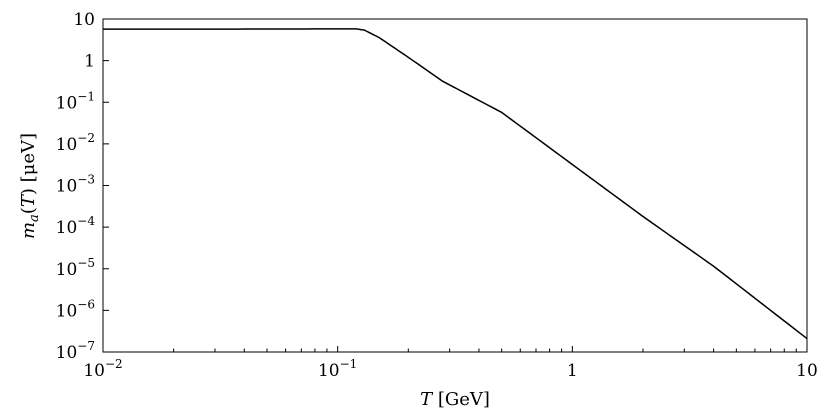 This screenshot has height=420, width=831. Describe the element at coordinates (75, 185) in the screenshot. I see `y-tick-label: 10⁻³` at that location.